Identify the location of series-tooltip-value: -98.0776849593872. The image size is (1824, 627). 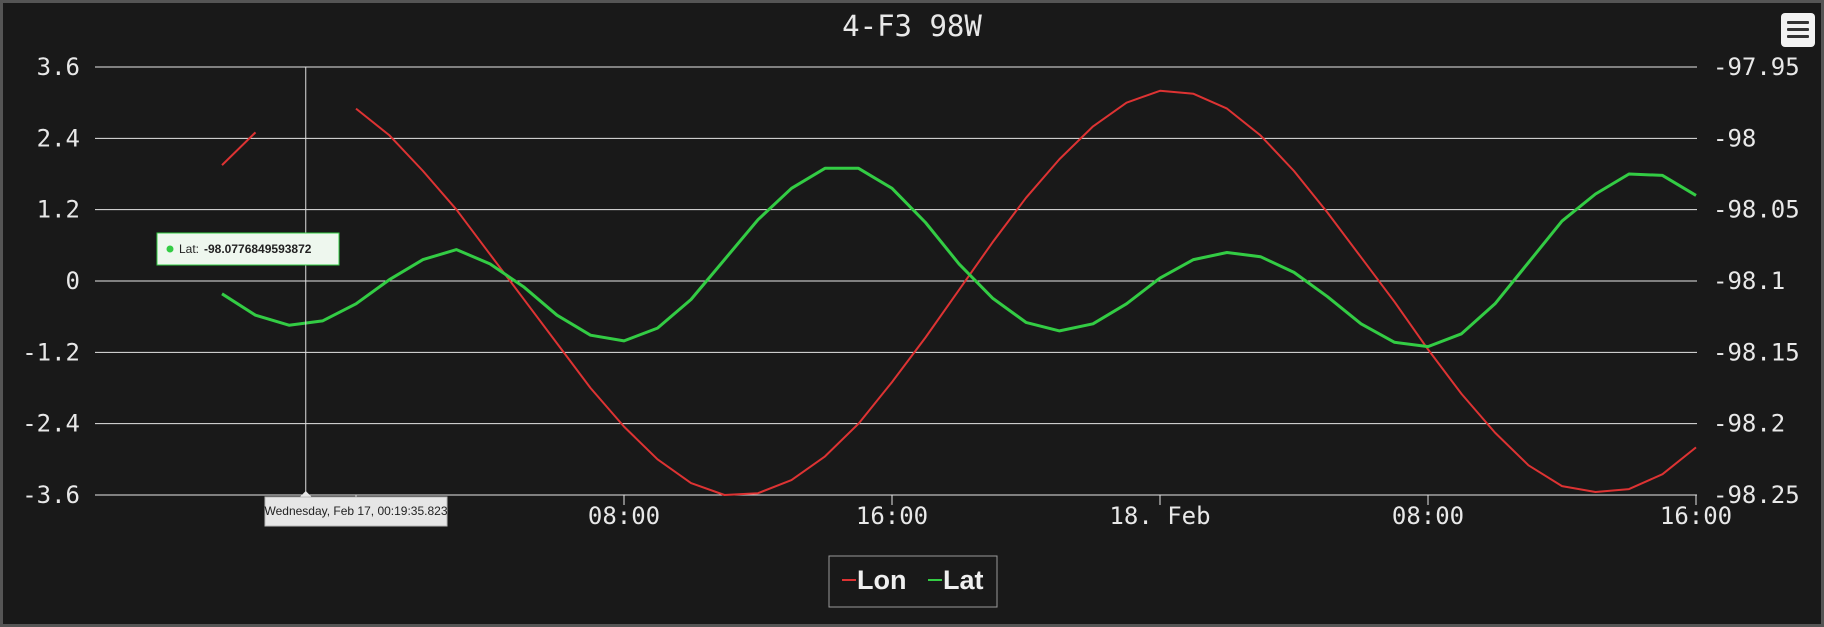
(258, 249).